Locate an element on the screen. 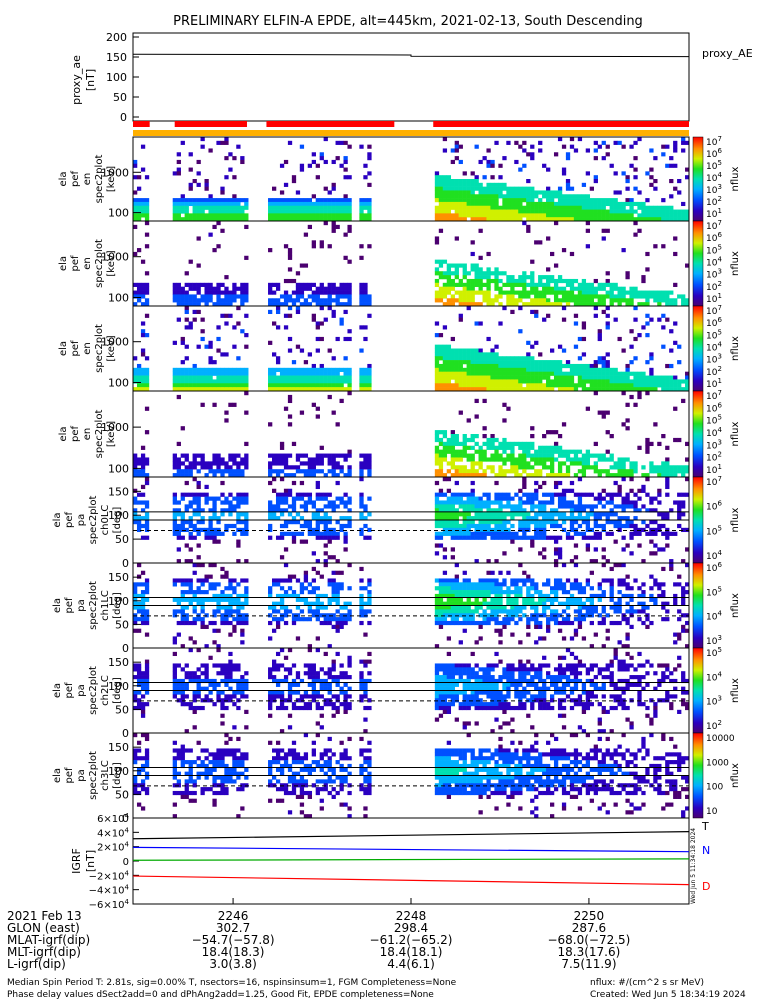  status-bar-segment is located at coordinates (330, 124).